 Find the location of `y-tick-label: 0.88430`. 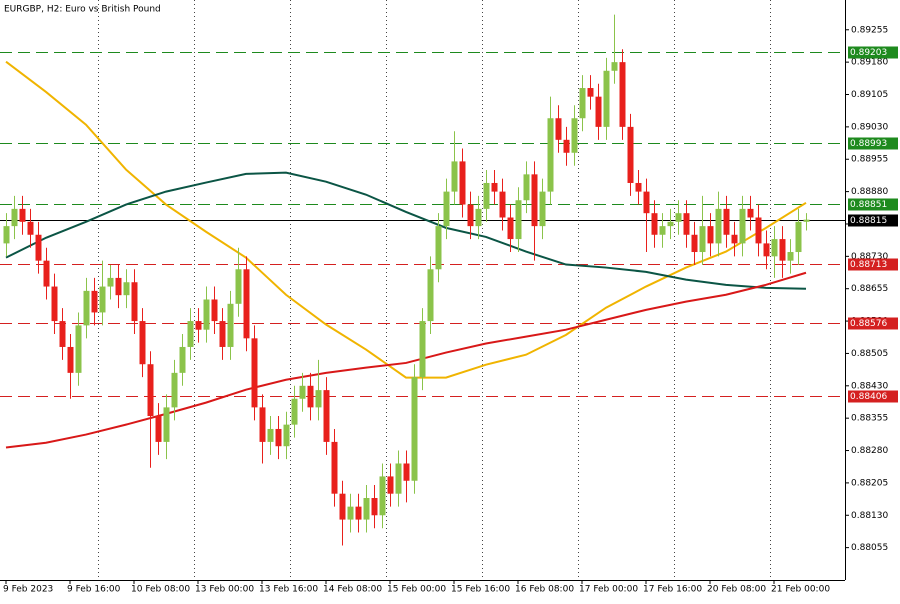

y-tick-label: 0.88430 is located at coordinates (869, 386).